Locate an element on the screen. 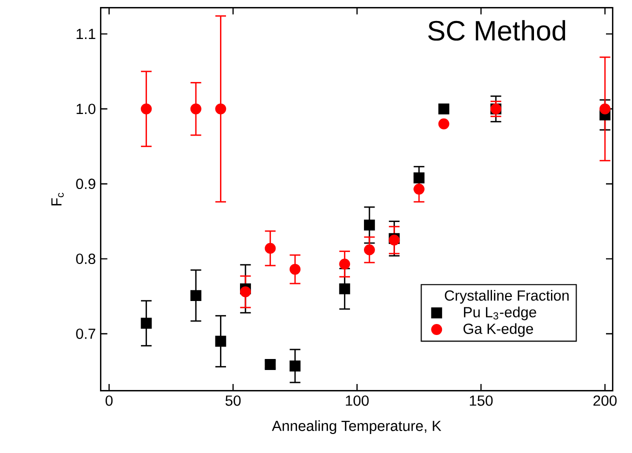 This screenshot has height=453, width=632. legend-label: Pu L$_{3}$-edge is located at coordinates (500, 313).